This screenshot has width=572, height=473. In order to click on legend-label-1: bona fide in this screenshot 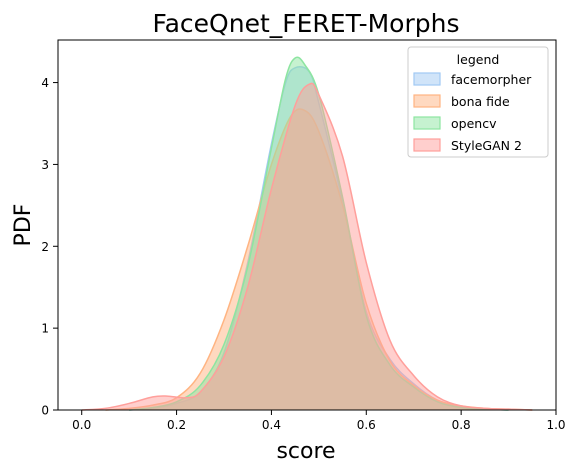, I will do `click(480, 101)`.